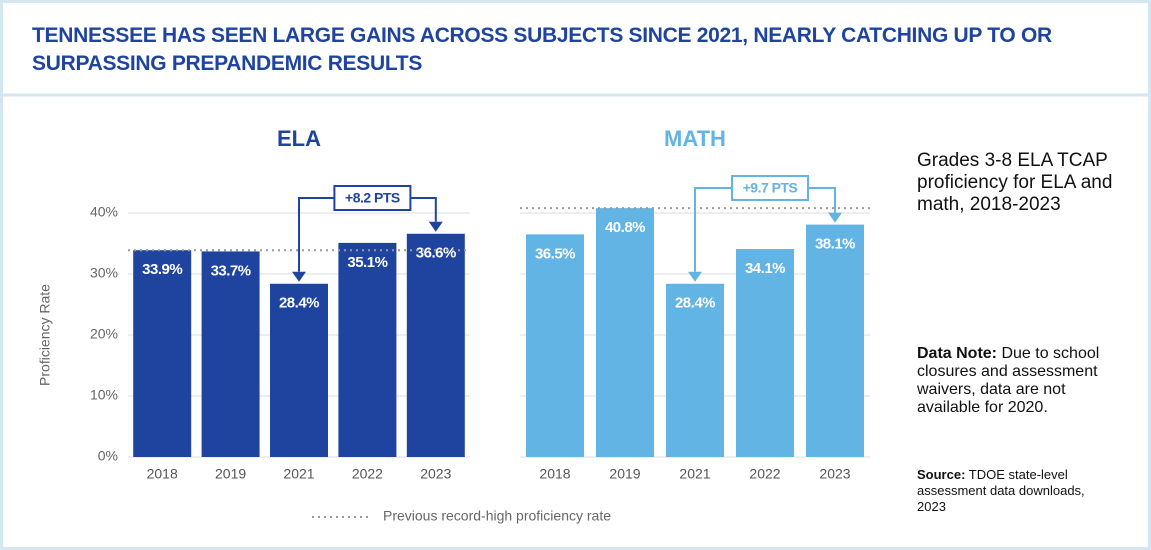 Image resolution: width=1151 pixels, height=550 pixels. What do you see at coordinates (231, 270) in the screenshot?
I see `value-label: 33.7%` at bounding box center [231, 270].